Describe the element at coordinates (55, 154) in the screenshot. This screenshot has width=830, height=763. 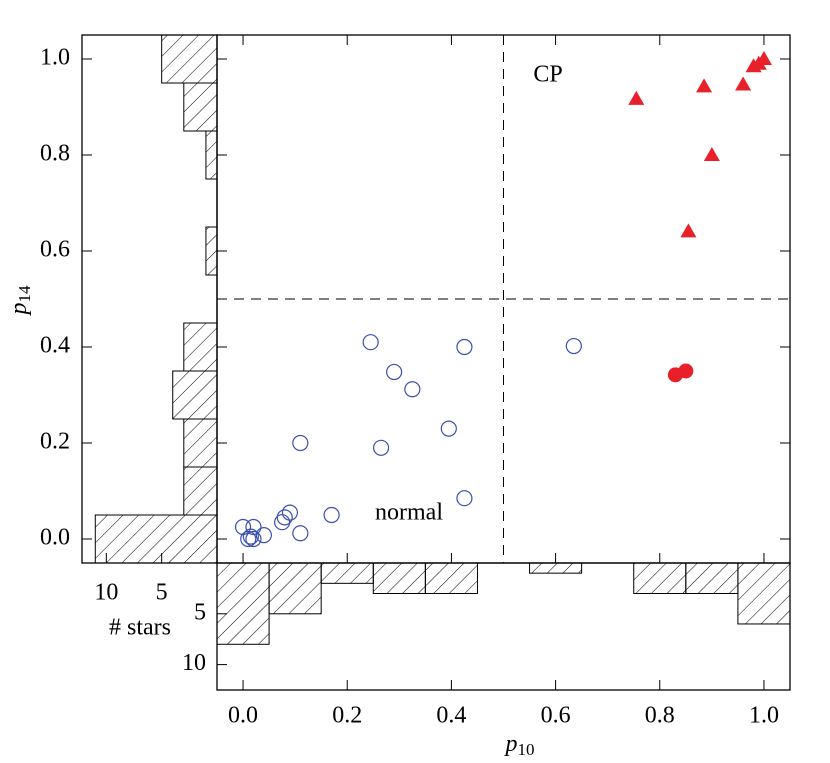
I see `y-tick-label: 0.8` at that location.